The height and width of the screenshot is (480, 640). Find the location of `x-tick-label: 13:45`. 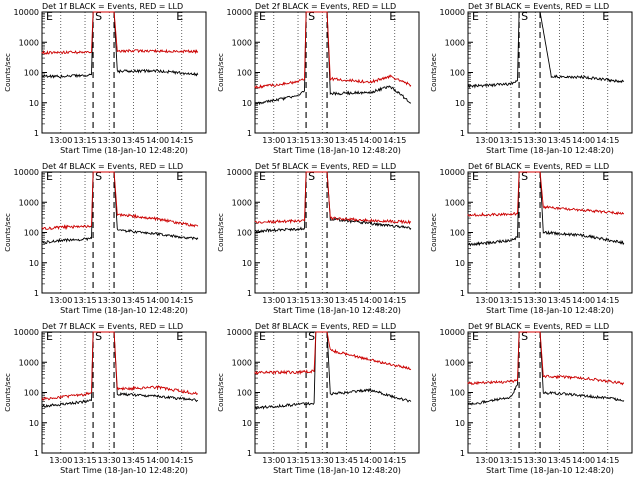

x-tick-label: 13:45 is located at coordinates (346, 300).